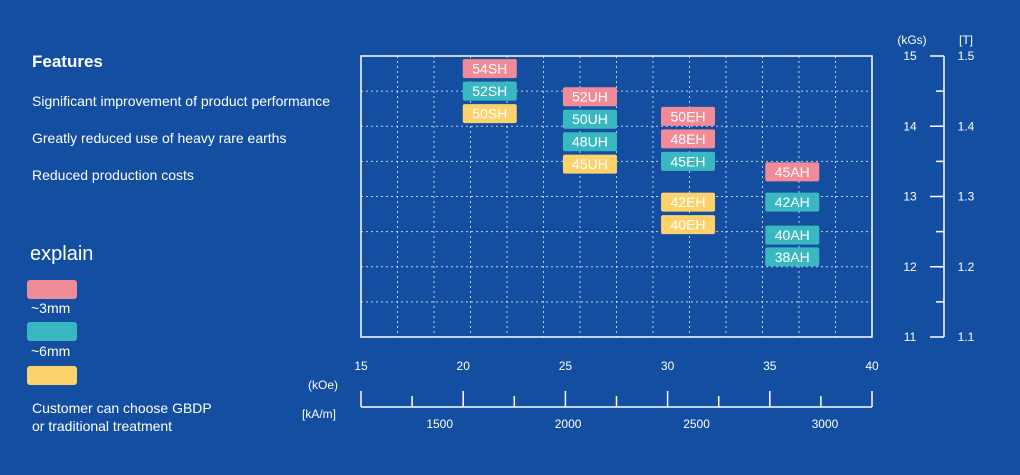 The height and width of the screenshot is (475, 1020). Describe the element at coordinates (911, 40) in the screenshot. I see `y-axis-unit-label: (kGs)` at that location.